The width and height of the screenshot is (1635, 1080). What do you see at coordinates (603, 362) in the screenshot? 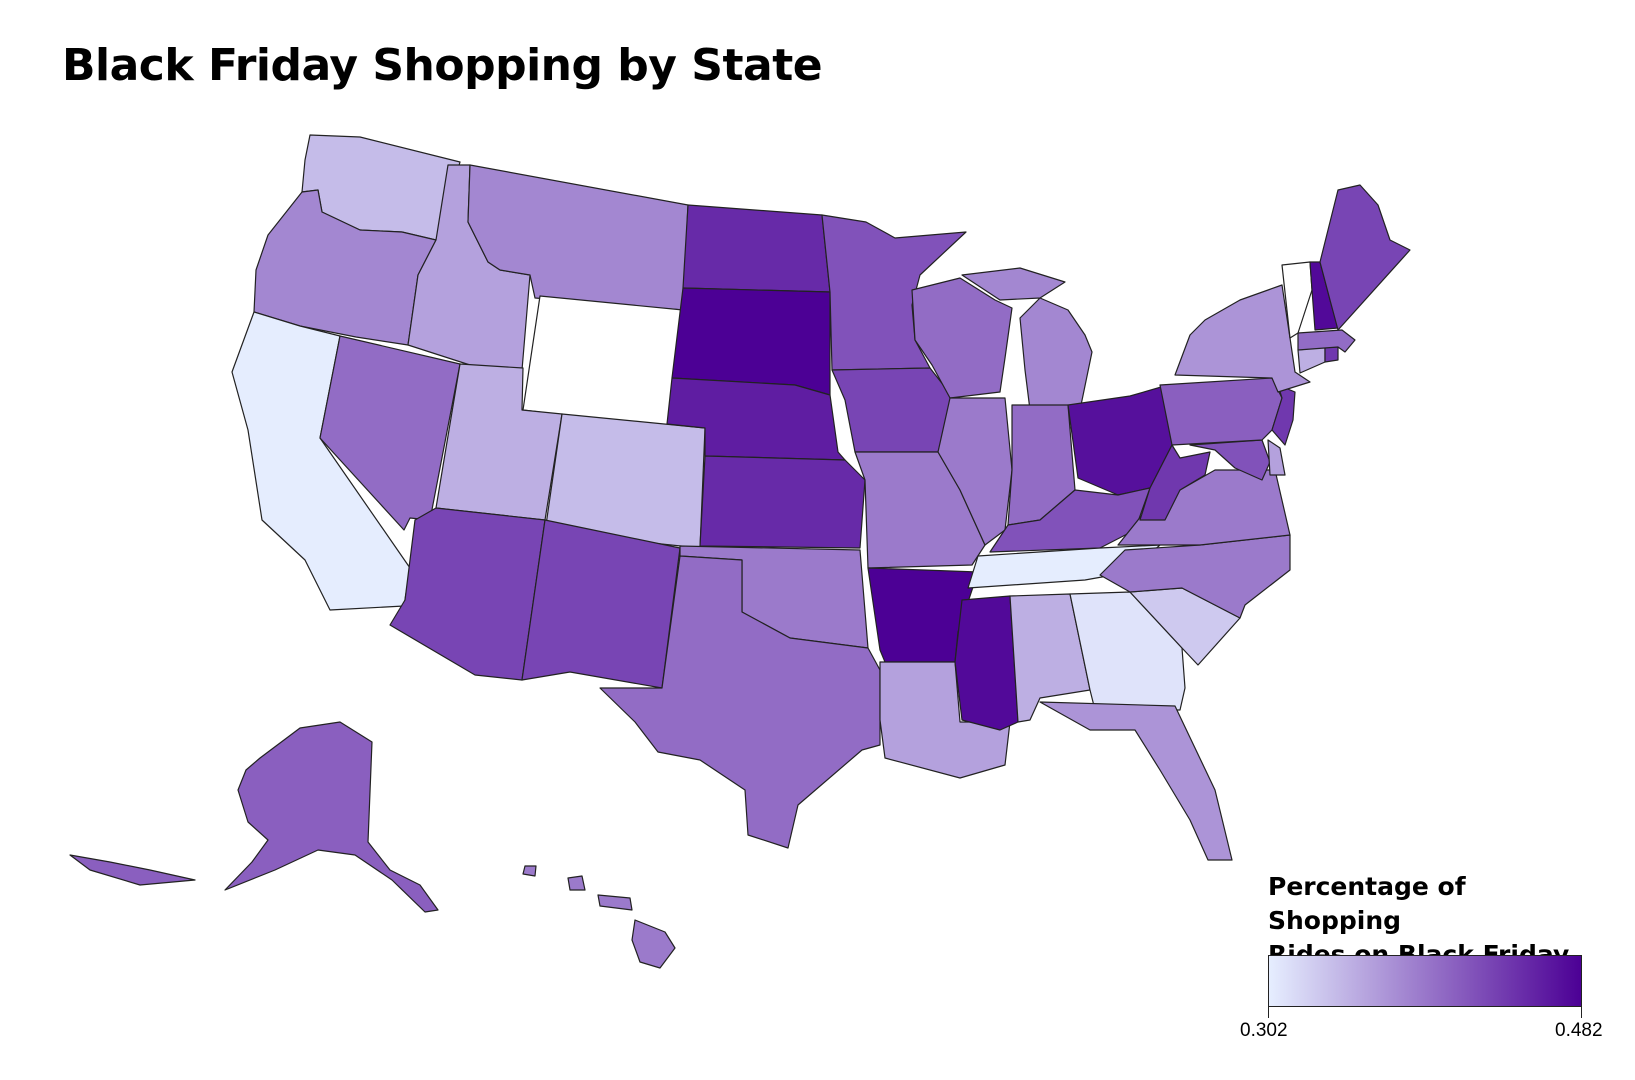
I see `state-wy` at bounding box center [603, 362].